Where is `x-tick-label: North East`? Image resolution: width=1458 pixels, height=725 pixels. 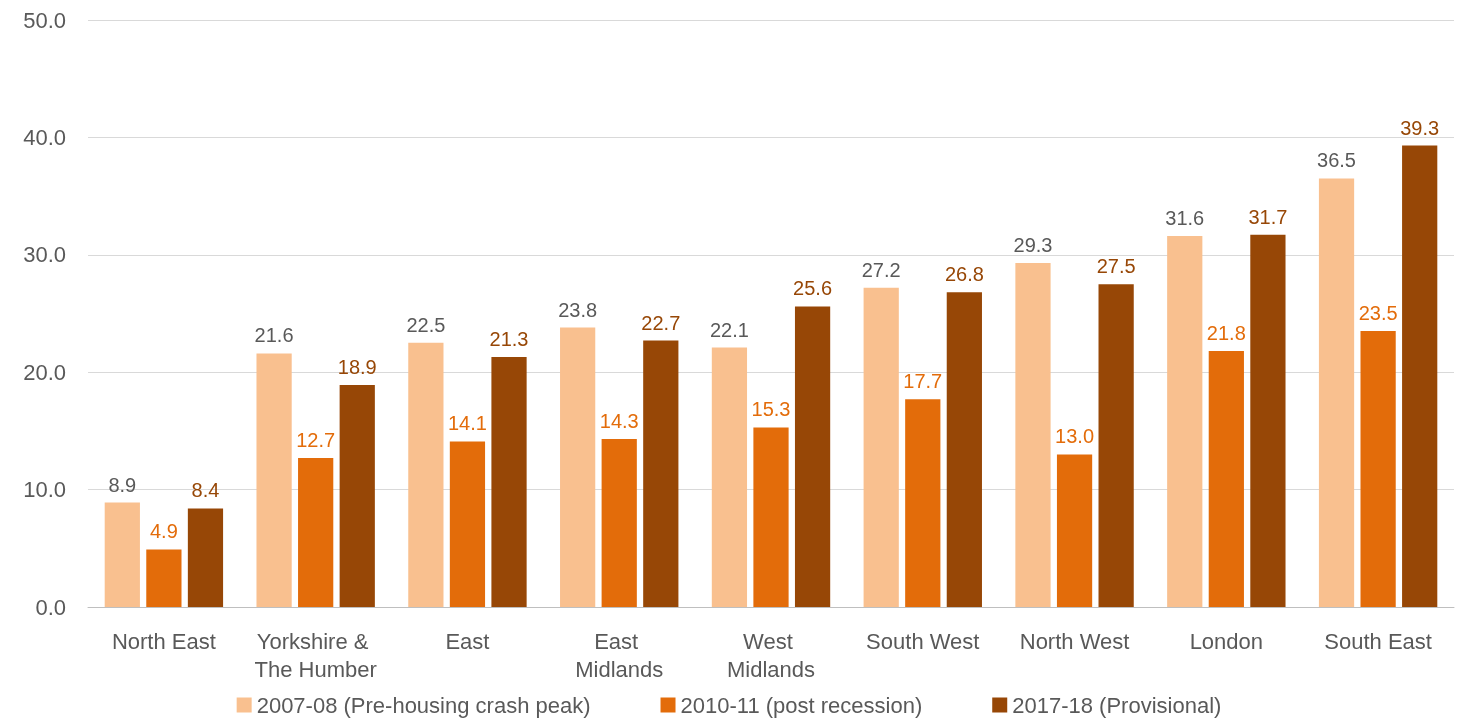 x-tick-label: North East is located at coordinates (163, 641).